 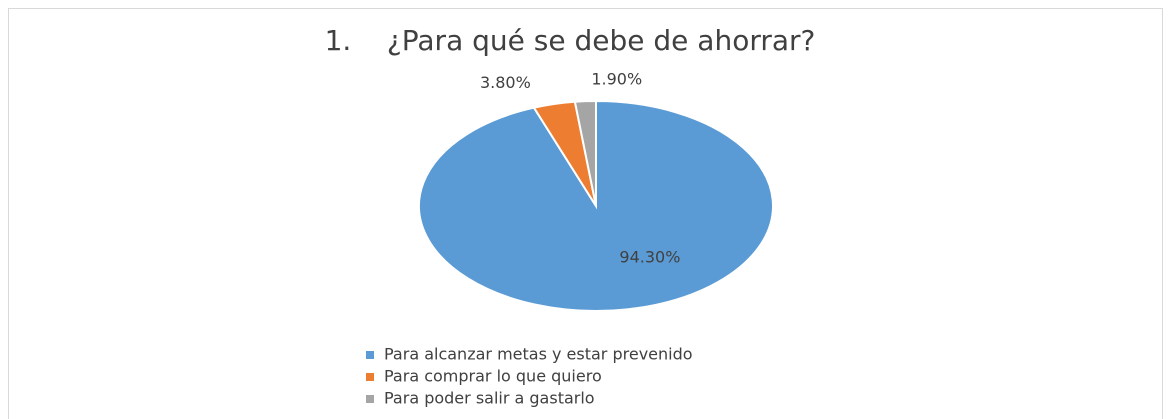 What do you see at coordinates (649, 256) in the screenshot?
I see `data-label: 94.30%` at bounding box center [649, 256].